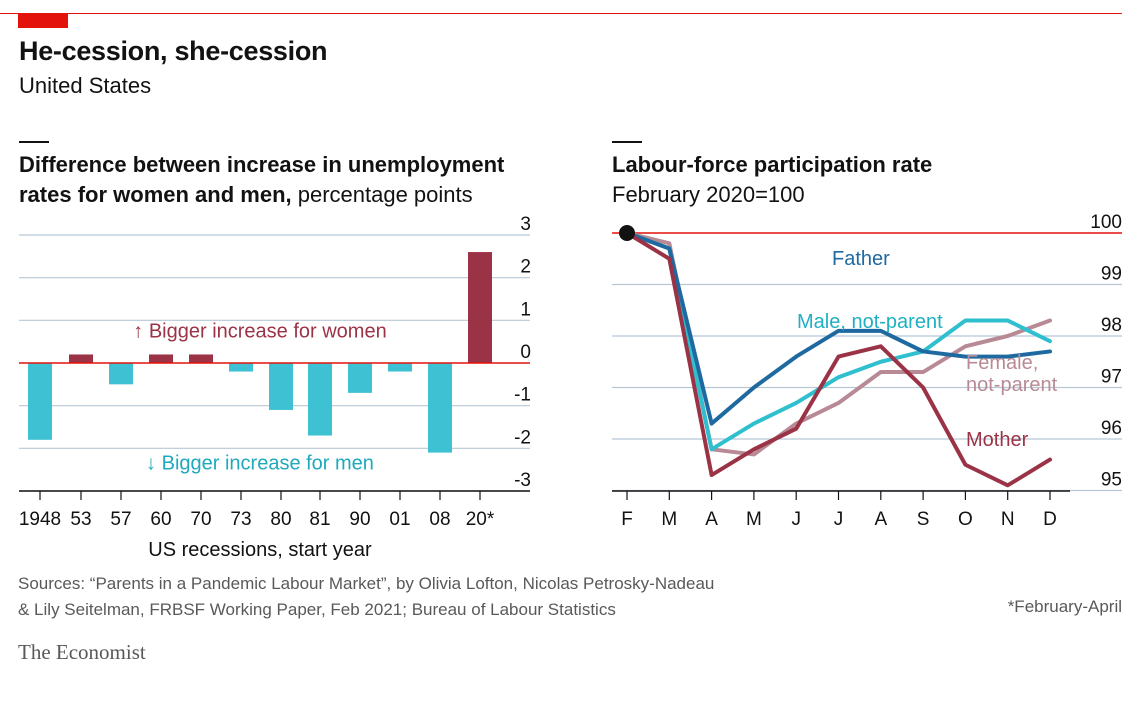 Image resolution: width=1140 pixels, height=706 pixels. Describe the element at coordinates (522, 437) in the screenshot. I see `y-tick-label: -2` at that location.